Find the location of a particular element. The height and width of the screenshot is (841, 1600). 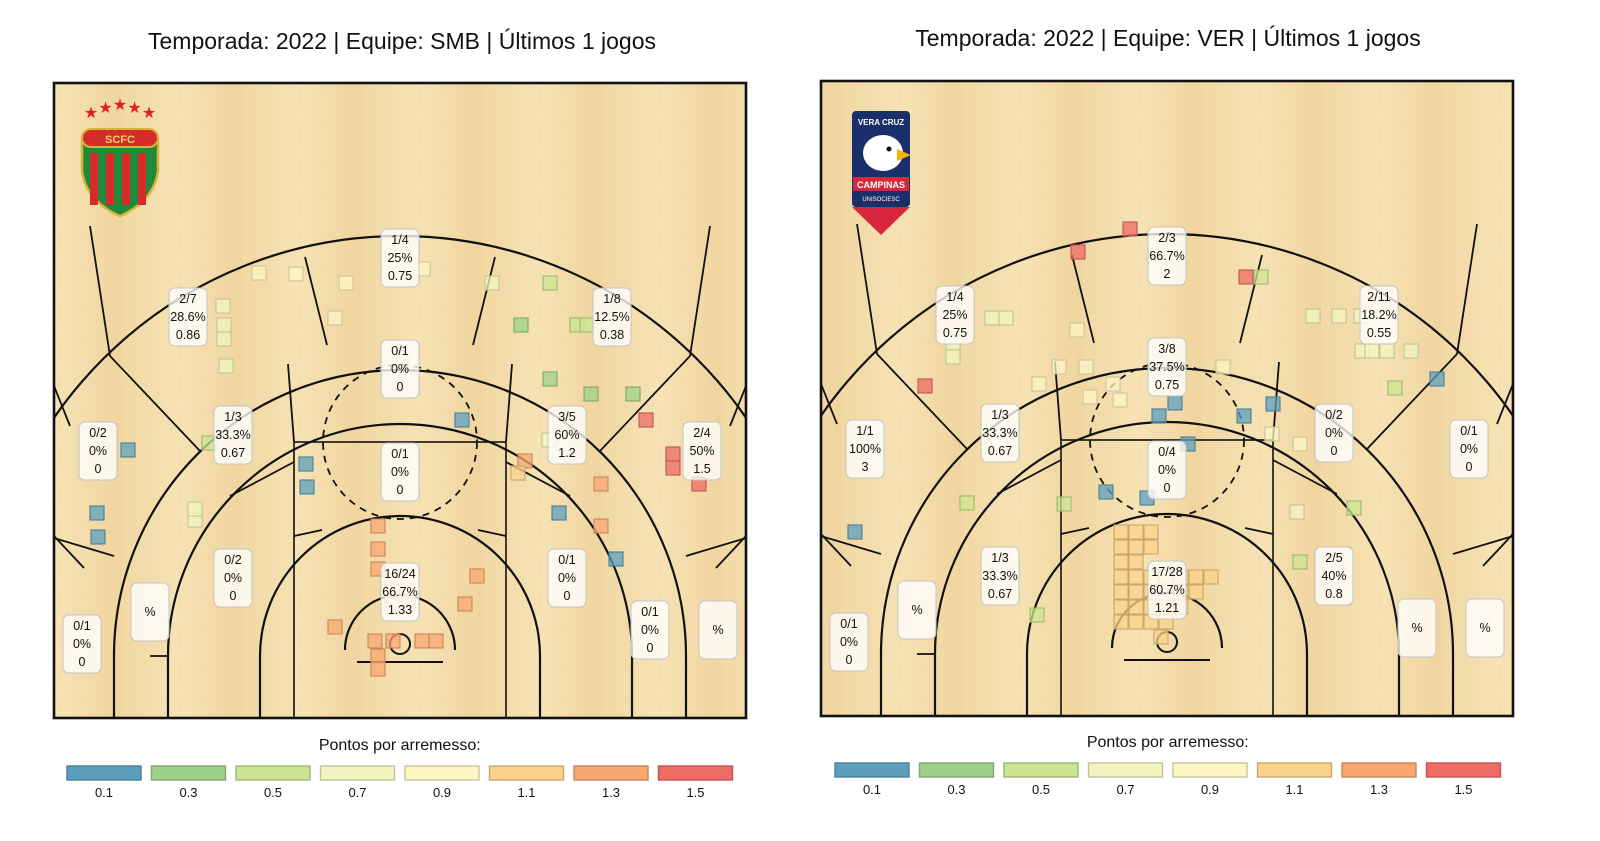

zone-label: % is located at coordinates (917, 610).